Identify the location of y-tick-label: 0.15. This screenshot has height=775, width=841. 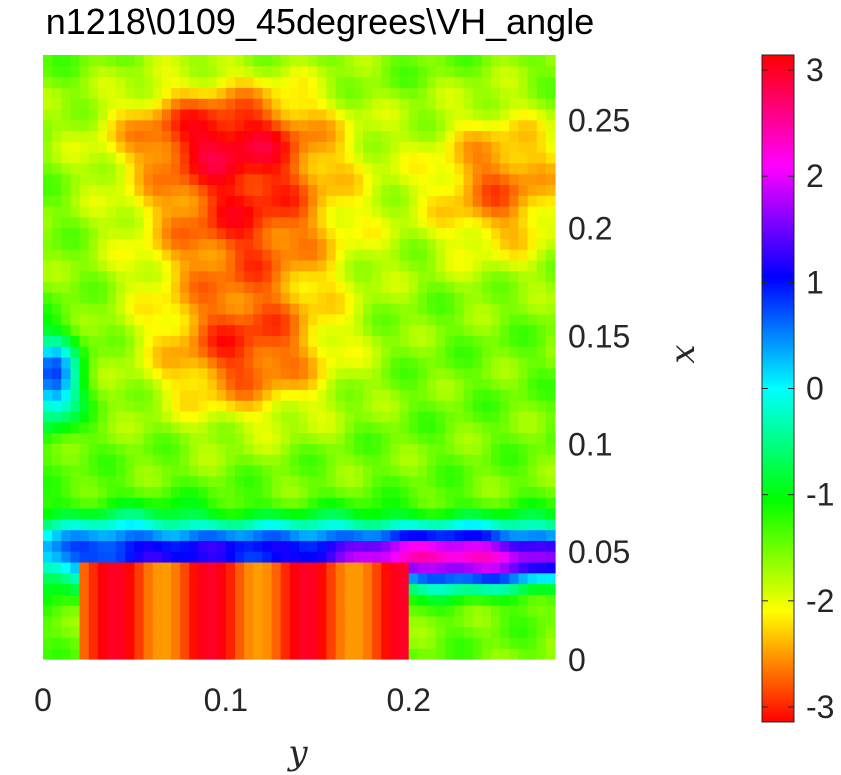
(599, 336).